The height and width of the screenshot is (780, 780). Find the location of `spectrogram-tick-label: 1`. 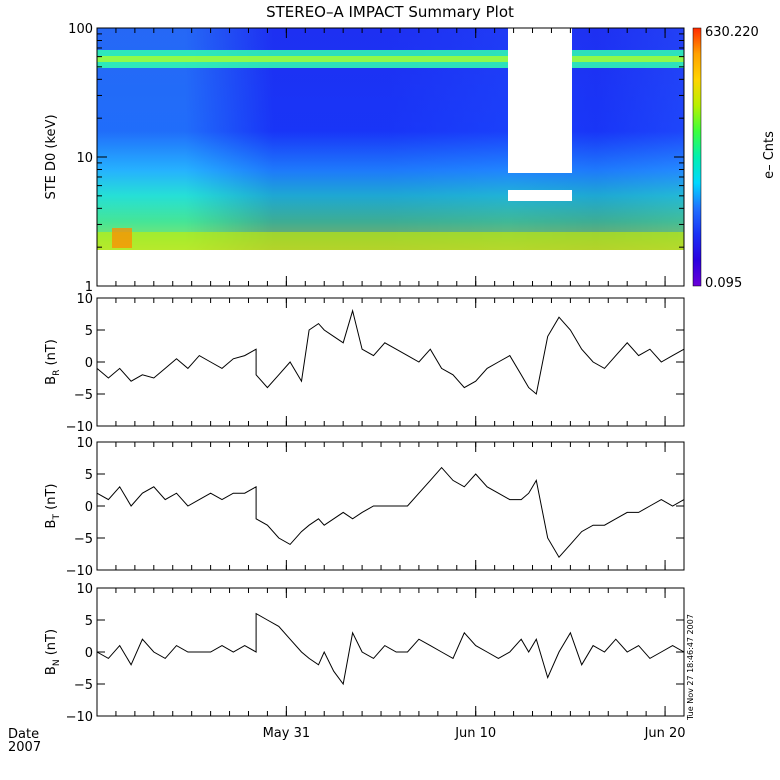

spectrogram-tick-label: 1 is located at coordinates (89, 287).